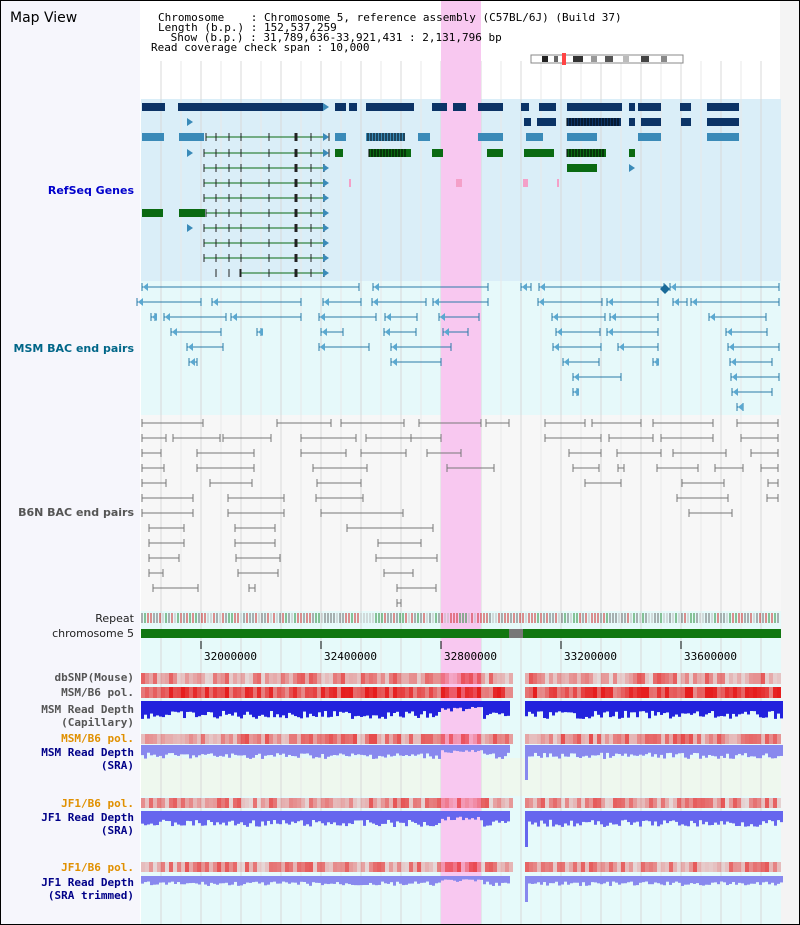  What do you see at coordinates (73, 348) in the screenshot?
I see `track-label-msm-bac: MSM BAC end pairs` at bounding box center [73, 348].